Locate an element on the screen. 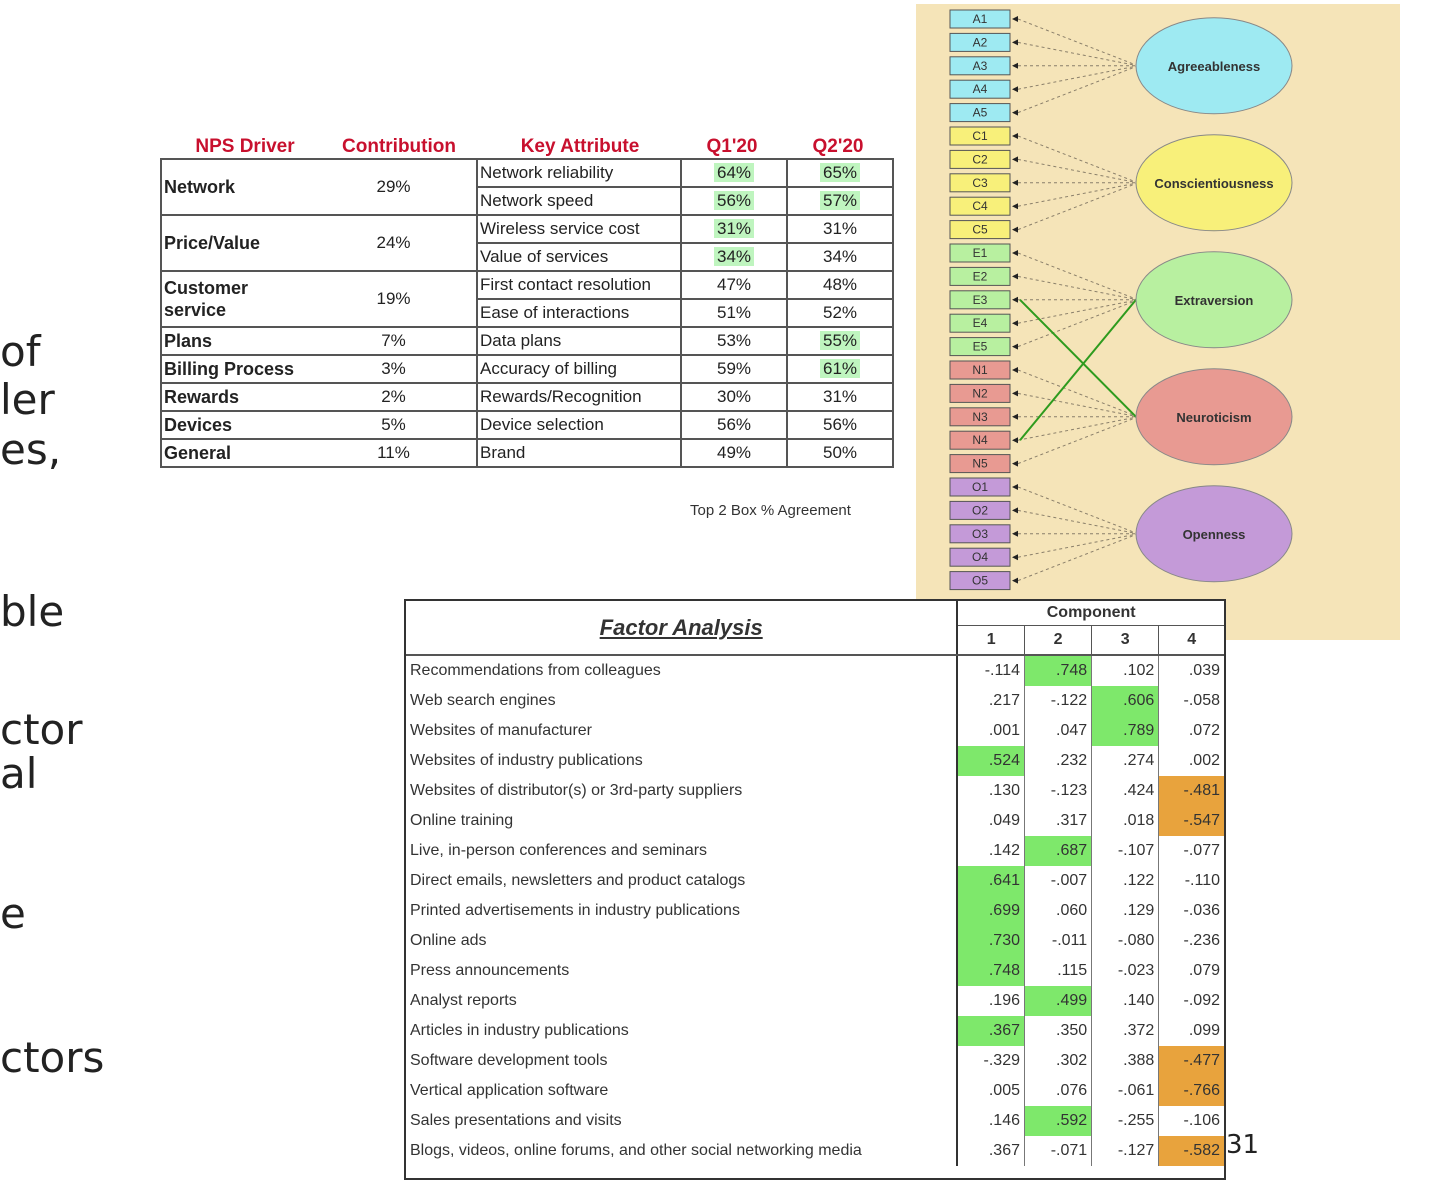  factor-loading-cell: -.329 is located at coordinates (990, 1061).